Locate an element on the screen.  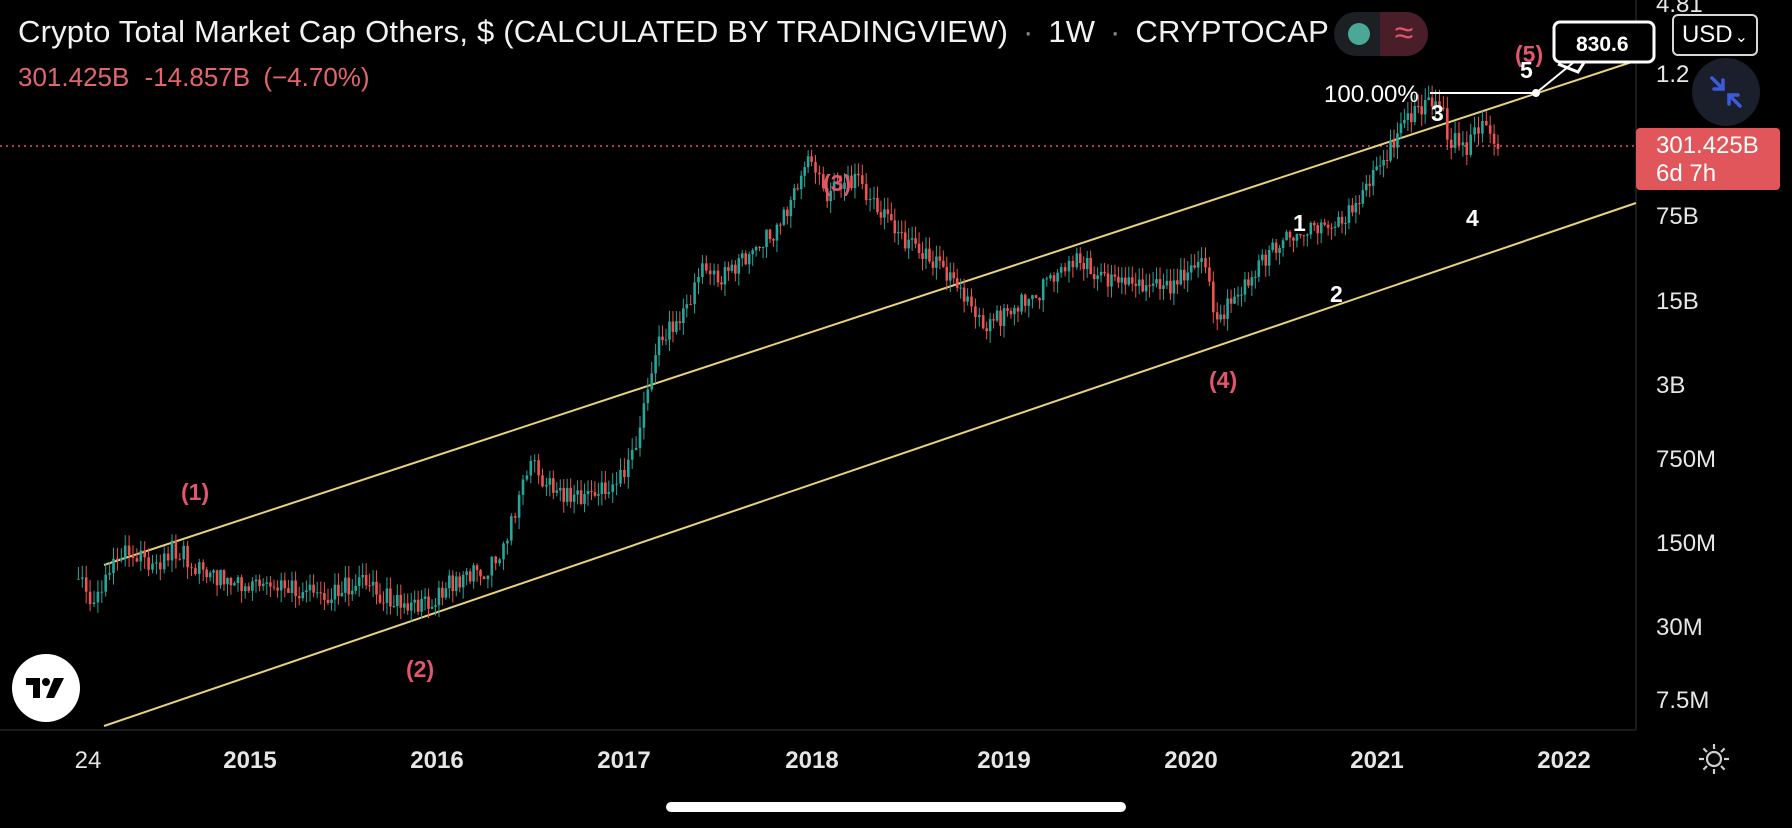
callout-value: 830.6 is located at coordinates (1602, 44).